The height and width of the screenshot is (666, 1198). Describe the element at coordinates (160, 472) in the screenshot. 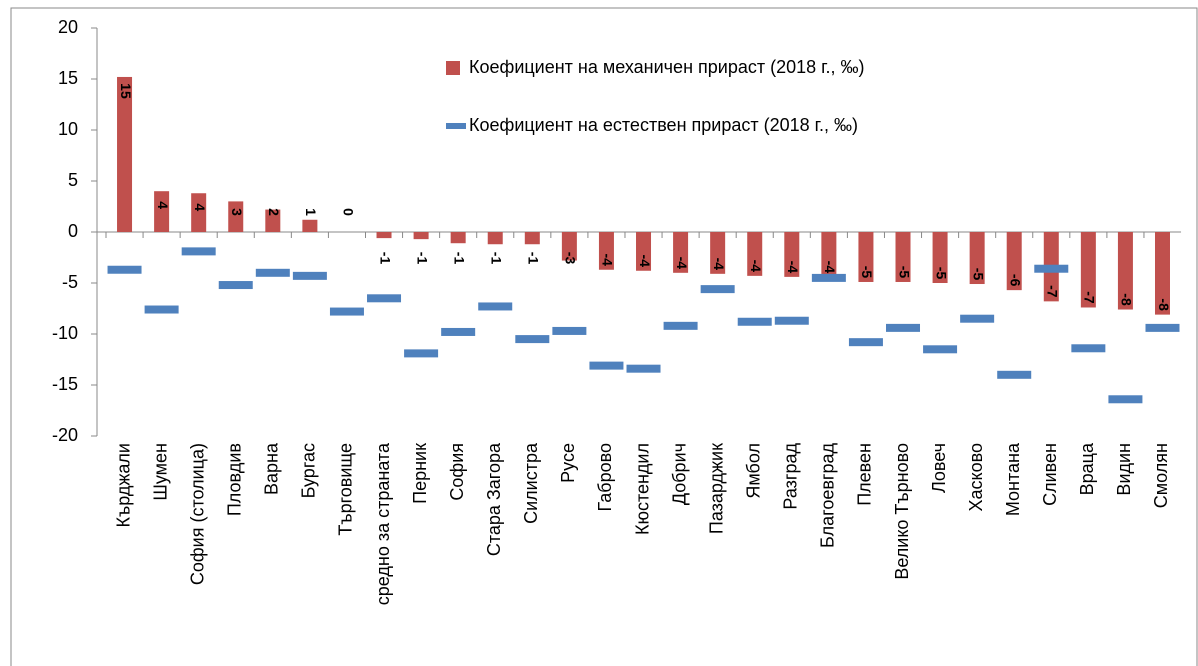

I see `x-tick-label: Шумен` at that location.